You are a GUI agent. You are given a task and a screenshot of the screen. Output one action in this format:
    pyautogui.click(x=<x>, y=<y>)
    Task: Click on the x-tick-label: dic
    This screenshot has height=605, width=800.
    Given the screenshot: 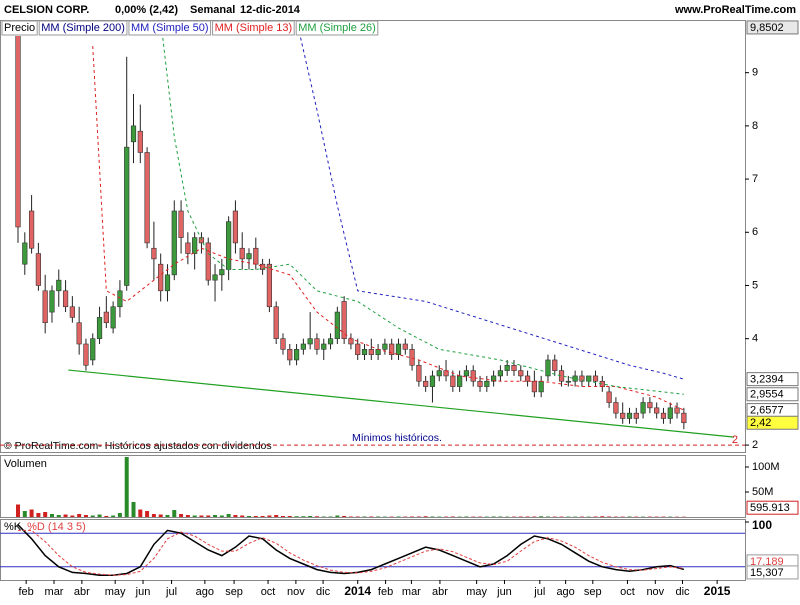 What is the action you would take?
    pyautogui.click(x=323, y=592)
    